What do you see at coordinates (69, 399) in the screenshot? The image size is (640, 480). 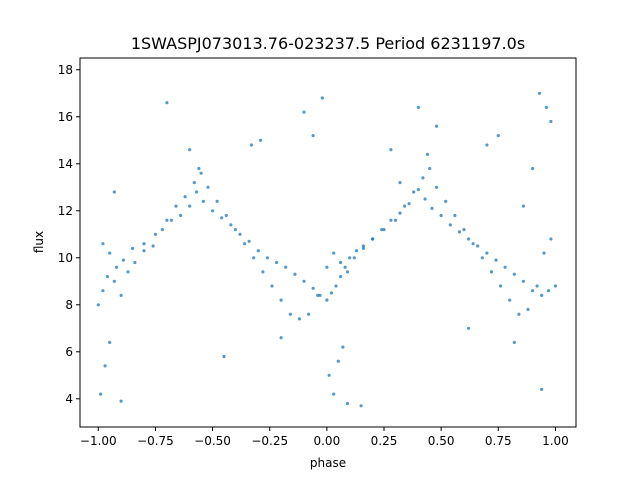 I see `y-tick-label: 4` at bounding box center [69, 399].